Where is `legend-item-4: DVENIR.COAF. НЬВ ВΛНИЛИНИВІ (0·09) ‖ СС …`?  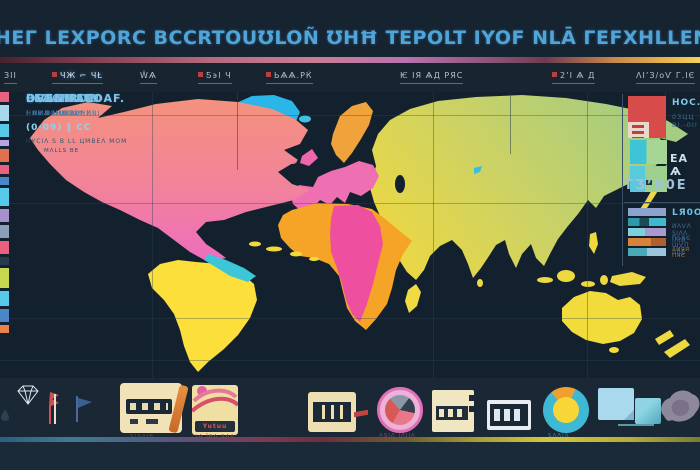
legend-item-4: DVENIR.COAF. НЬВ ВΛНИЛИНИВІ (0·09) ‖ СС … is located at coordinates (76, 123).